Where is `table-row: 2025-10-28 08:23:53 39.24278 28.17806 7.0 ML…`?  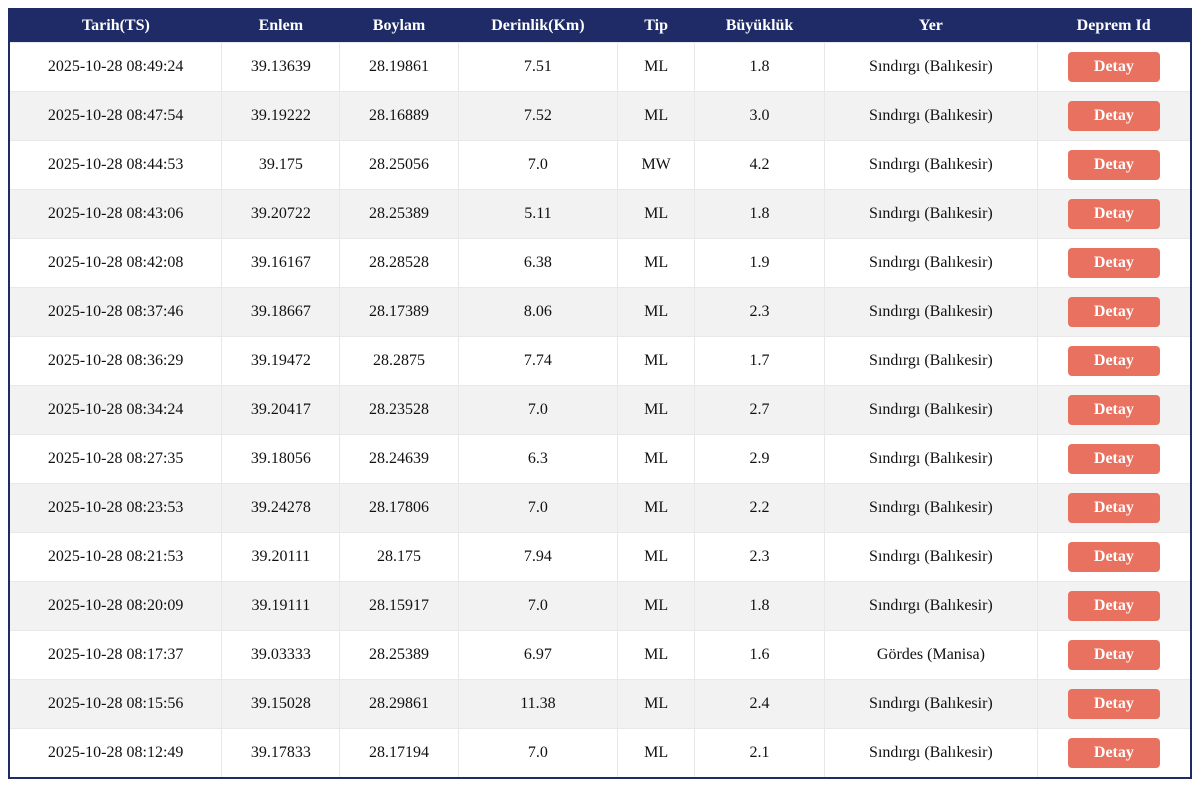
table-row: 2025-10-28 08:23:53 39.24278 28.17806 7.0 ML… is located at coordinates (600, 508).